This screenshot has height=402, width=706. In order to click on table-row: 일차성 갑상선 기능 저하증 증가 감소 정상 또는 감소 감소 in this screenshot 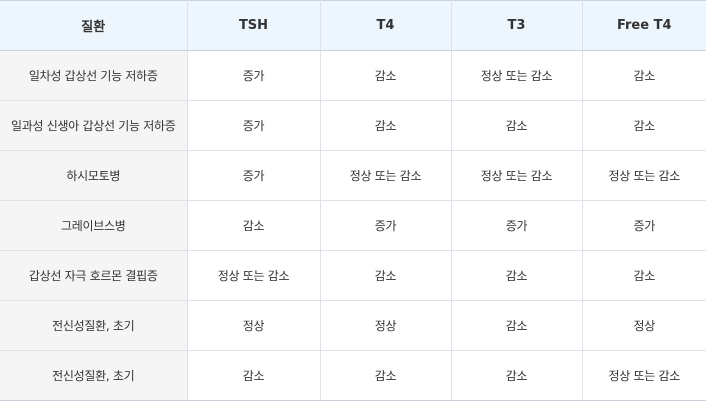, I will do `click(353, 75)`.